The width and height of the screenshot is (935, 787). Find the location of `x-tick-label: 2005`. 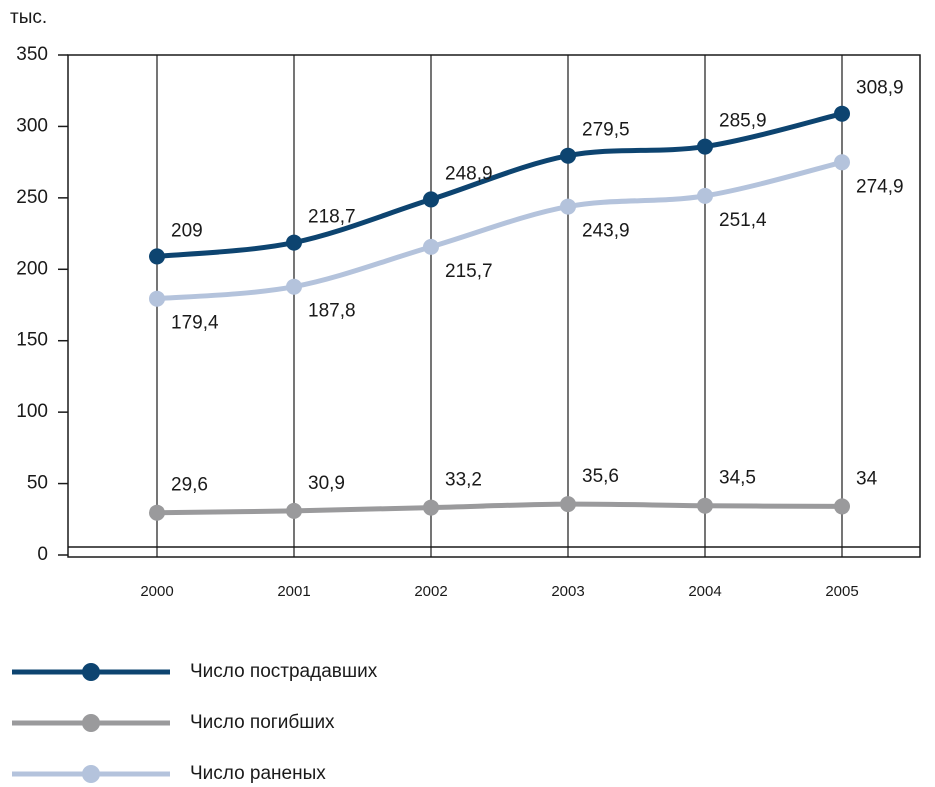

x-tick-label: 2005 is located at coordinates (841, 591).